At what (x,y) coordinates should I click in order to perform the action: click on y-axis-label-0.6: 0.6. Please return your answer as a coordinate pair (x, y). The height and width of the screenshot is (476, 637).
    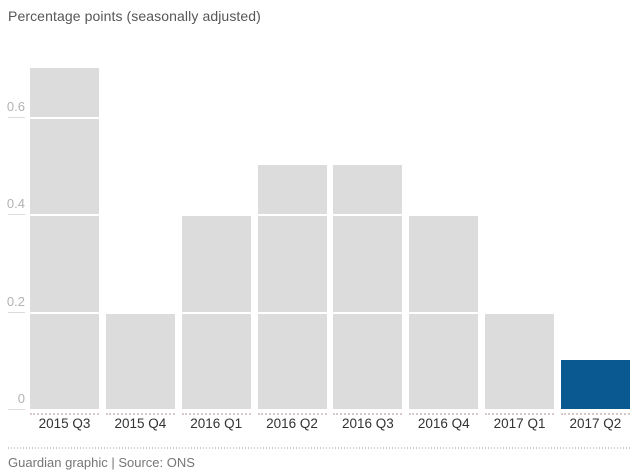
    Looking at the image, I should click on (15, 106).